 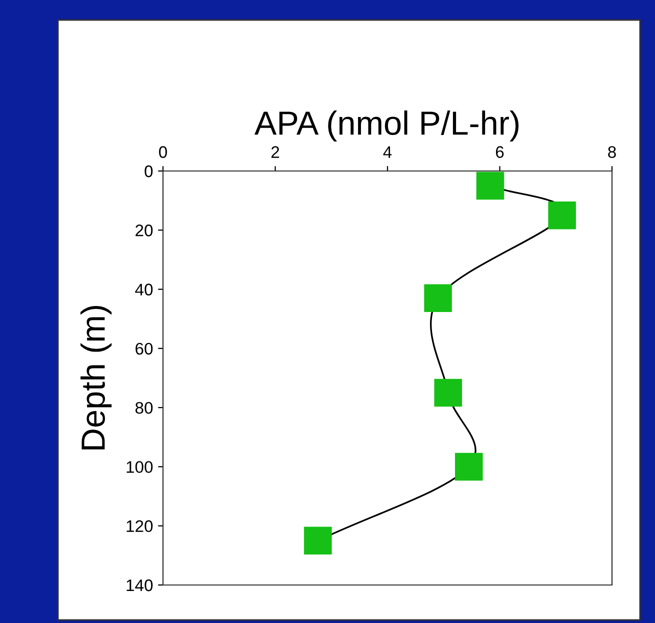 I want to click on y-tick-label: 120, so click(x=139, y=526).